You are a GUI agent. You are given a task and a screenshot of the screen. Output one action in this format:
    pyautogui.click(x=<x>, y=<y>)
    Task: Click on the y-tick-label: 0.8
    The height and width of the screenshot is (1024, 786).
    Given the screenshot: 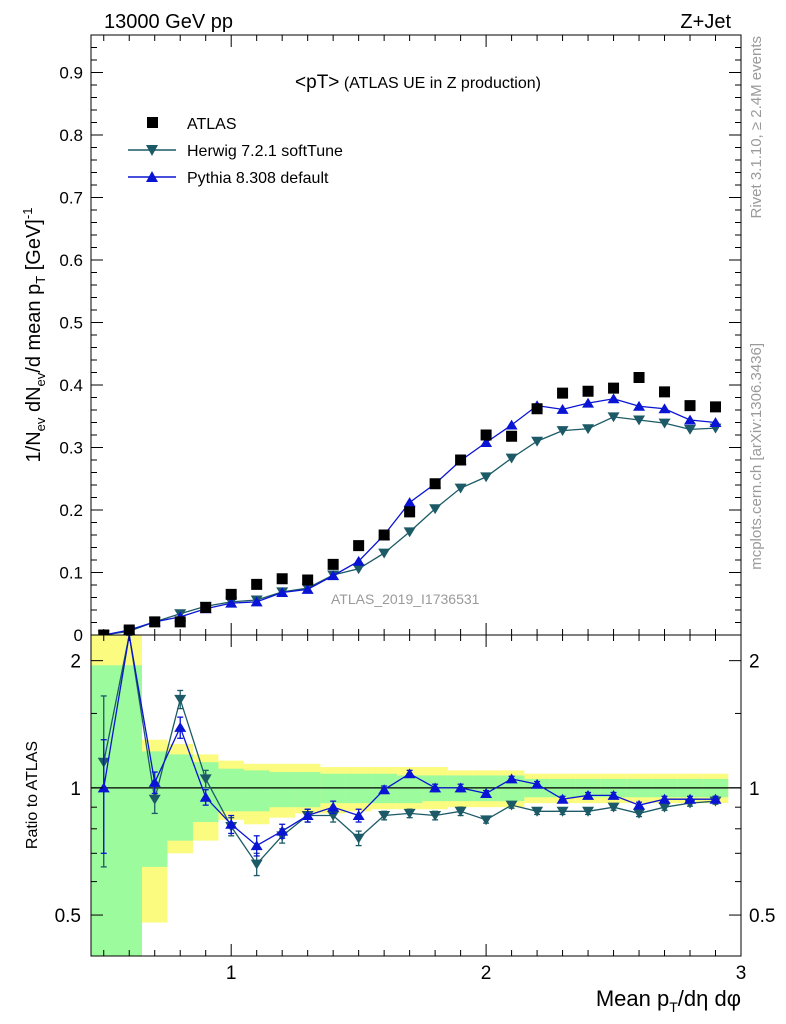 What is the action you would take?
    pyautogui.click(x=71, y=135)
    